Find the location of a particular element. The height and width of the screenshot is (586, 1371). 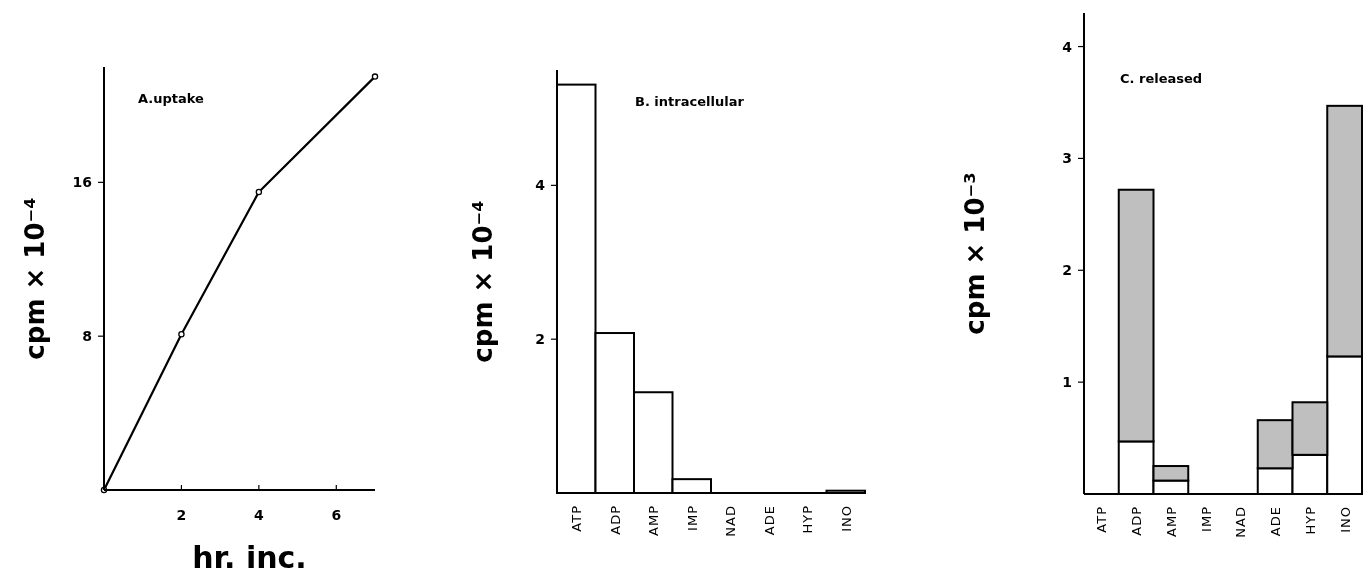

text: A.uptake is located at coordinates (171, 98).